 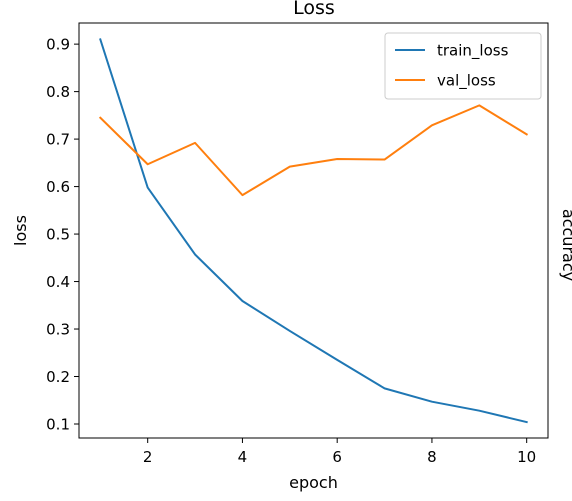 I want to click on y-tick-label: 0.9, so click(x=58, y=45).